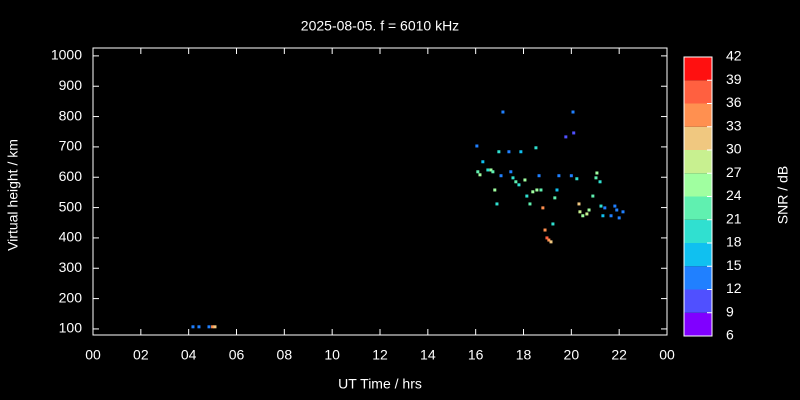 This screenshot has width=800, height=400. What do you see at coordinates (285, 355) in the screenshot?
I see `x-tick-label: 08` at bounding box center [285, 355].